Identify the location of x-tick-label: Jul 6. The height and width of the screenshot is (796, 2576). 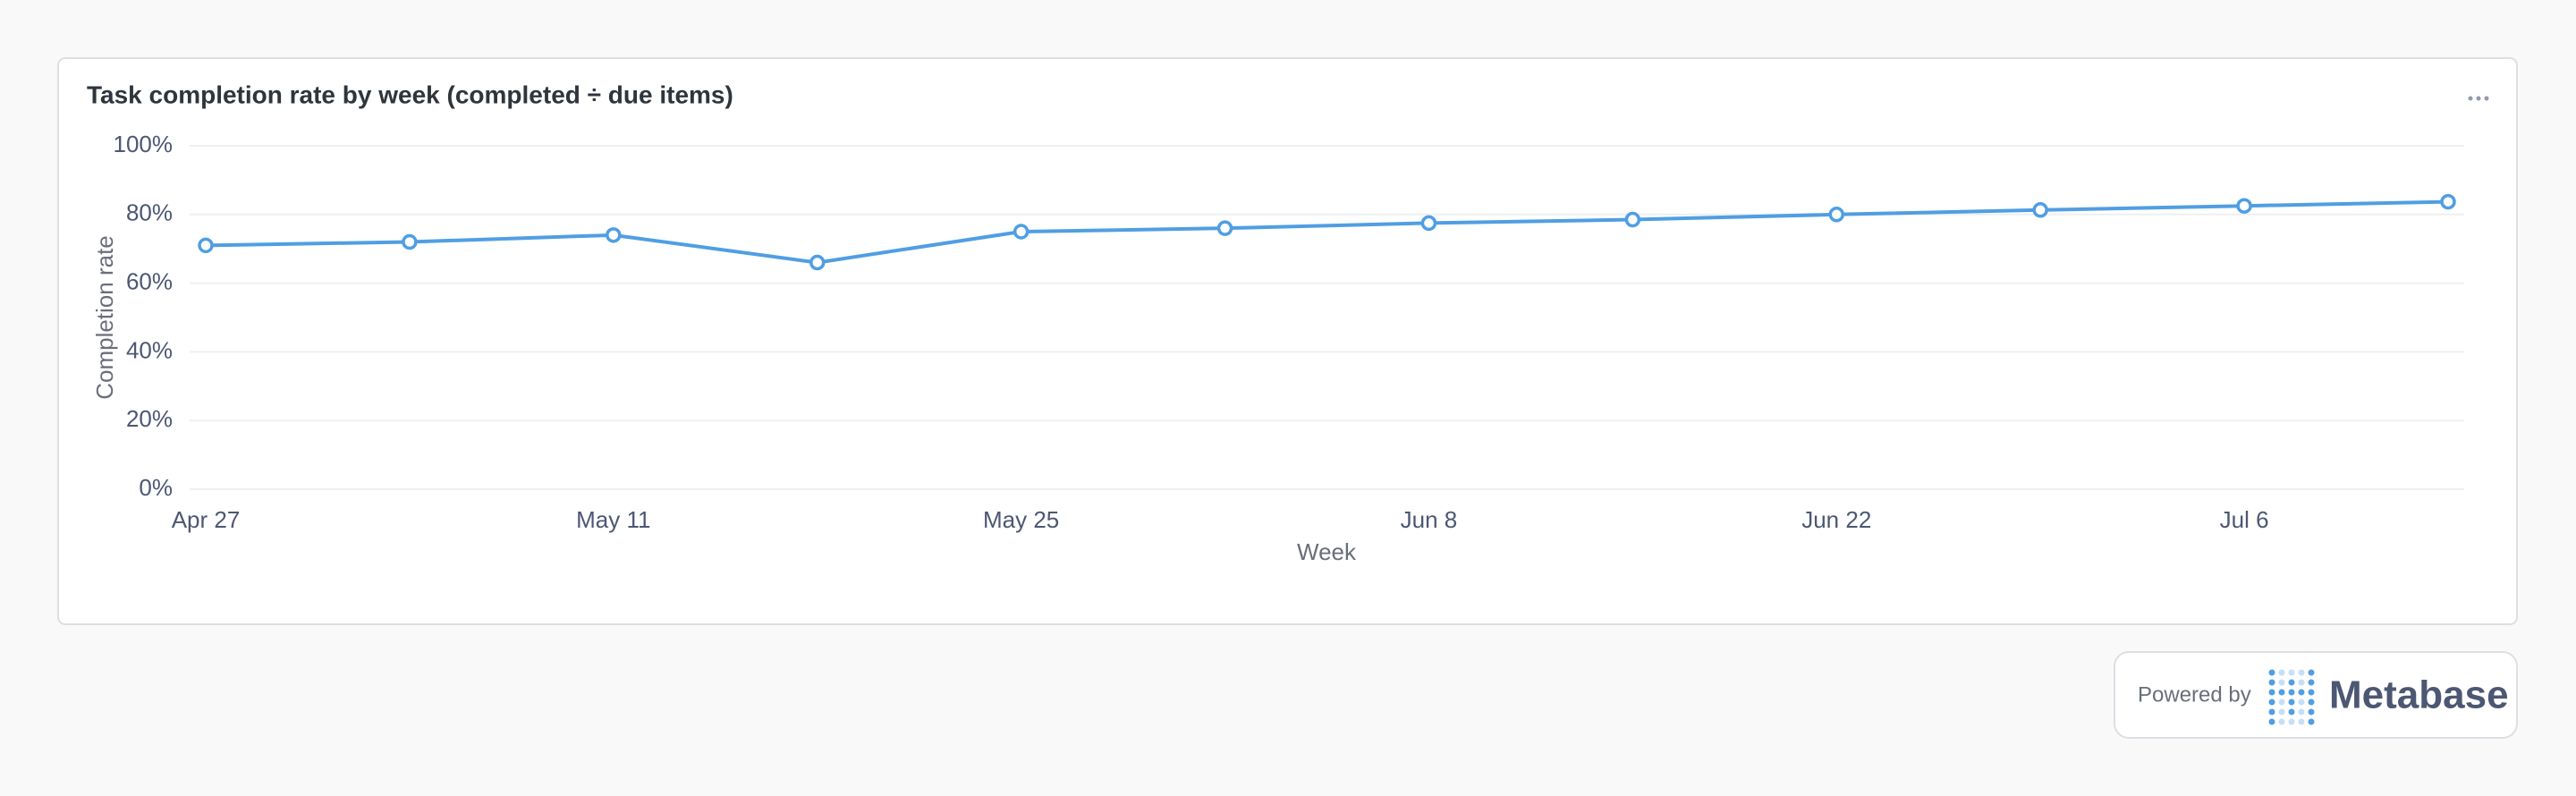
(2244, 519).